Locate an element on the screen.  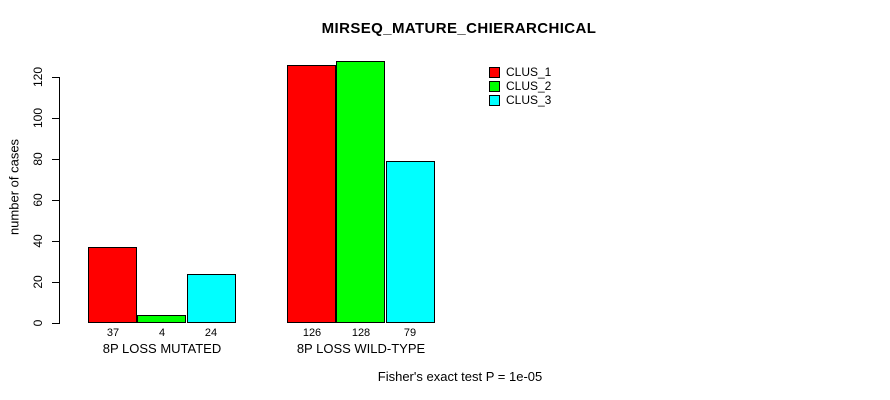
y-axis-label: number of cases is located at coordinates (14, 187).